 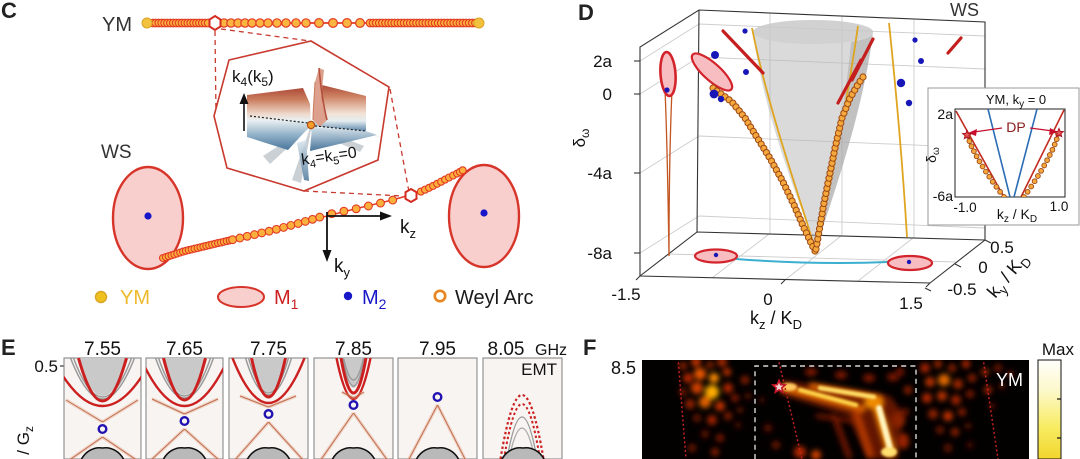 What do you see at coordinates (586, 12) in the screenshot?
I see `svg-text: D` at bounding box center [586, 12].